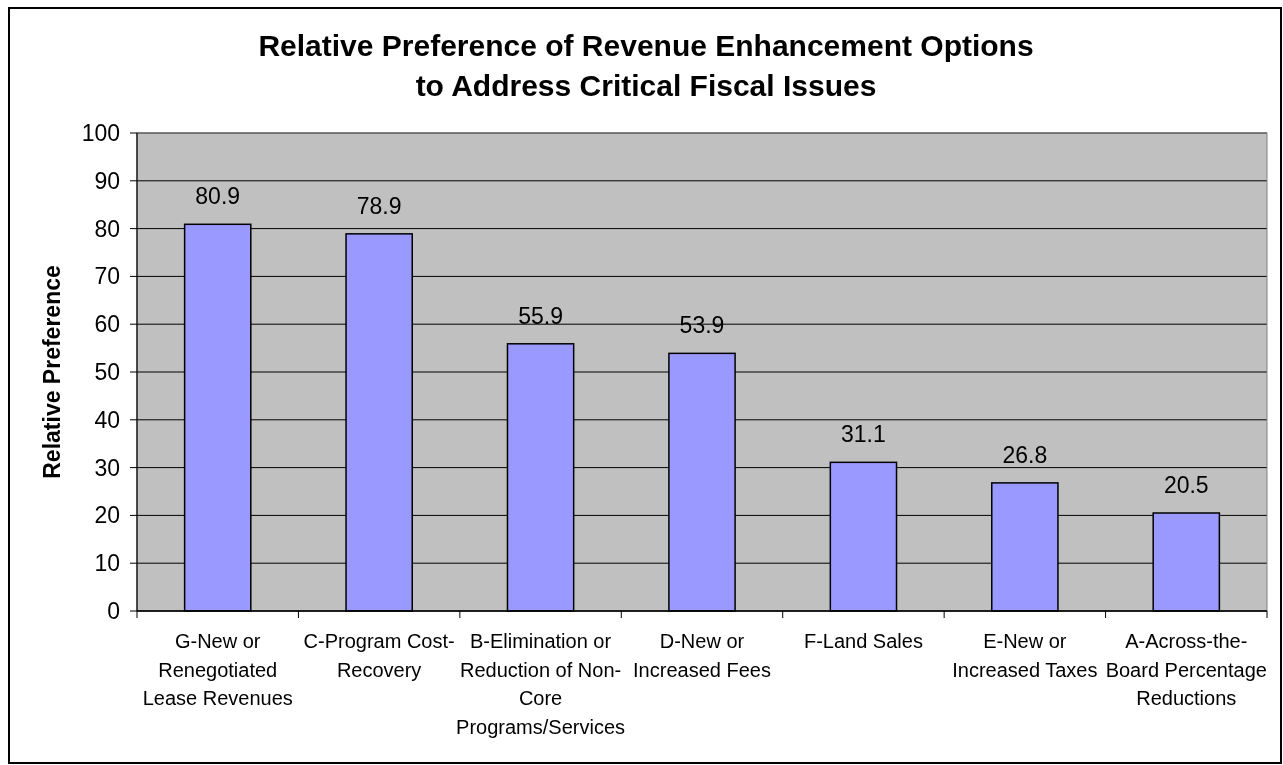 This screenshot has height=765, width=1283. Describe the element at coordinates (107, 467) in the screenshot. I see `y-tick-label: 30` at that location.